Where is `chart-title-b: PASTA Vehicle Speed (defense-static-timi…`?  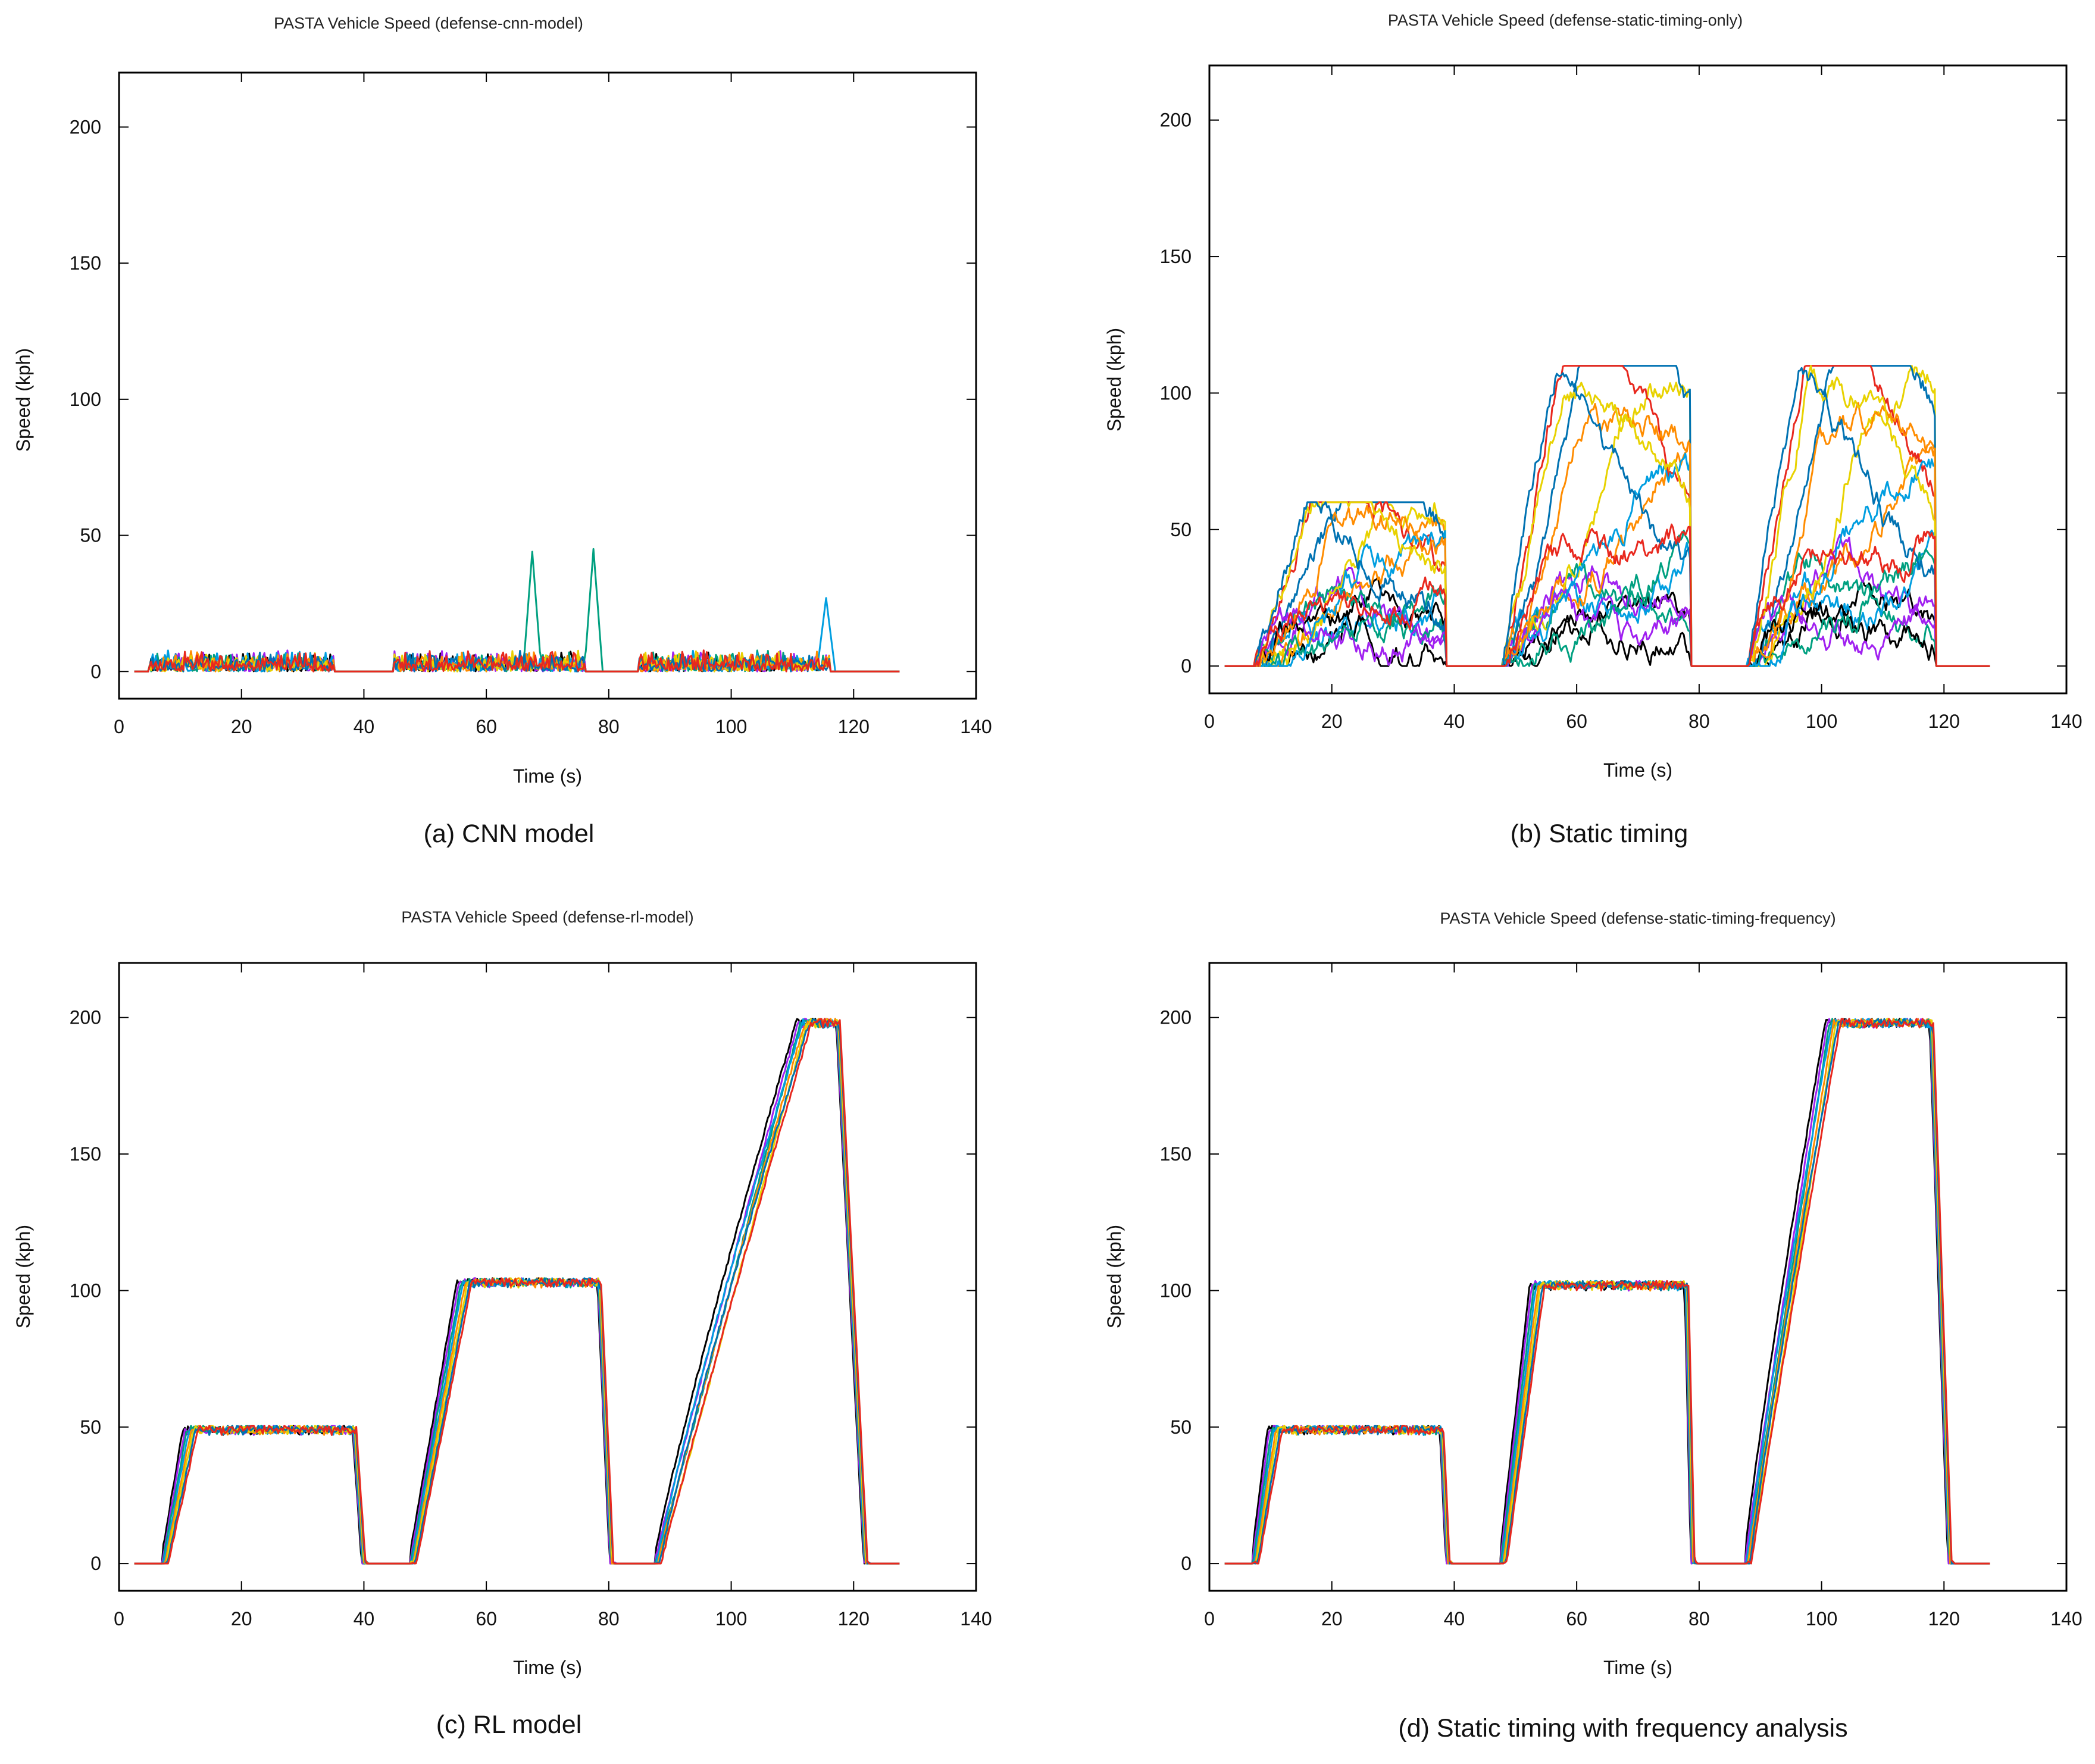
chart-title-b: PASTA Vehicle Speed (defense-static-timi… is located at coordinates (1566, 20).